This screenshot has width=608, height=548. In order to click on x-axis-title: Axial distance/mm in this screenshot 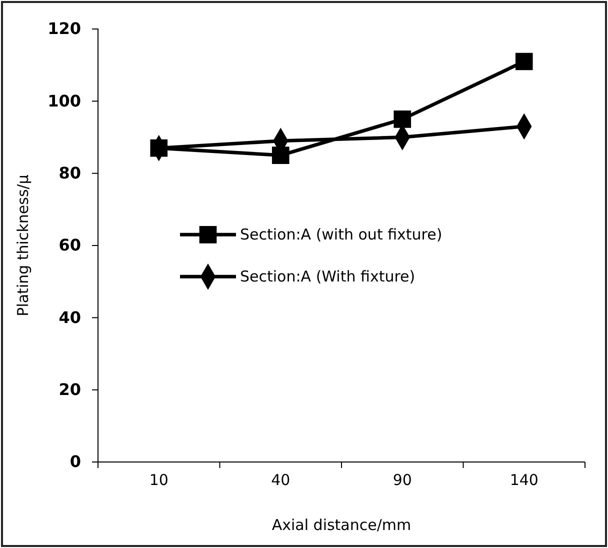, I will do `click(342, 525)`.